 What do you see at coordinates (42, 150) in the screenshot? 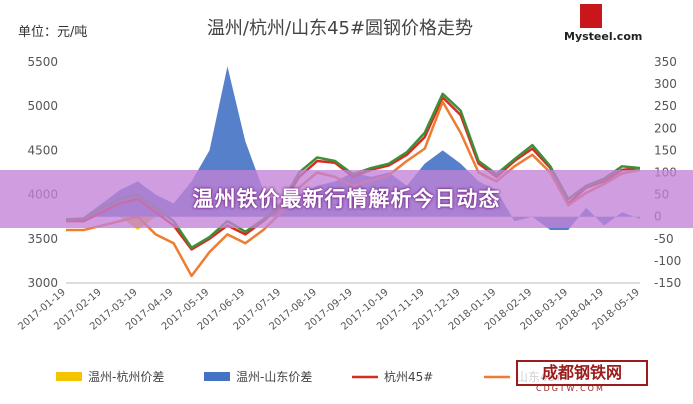
I see `y-left-tick-label: 4500` at bounding box center [42, 150].